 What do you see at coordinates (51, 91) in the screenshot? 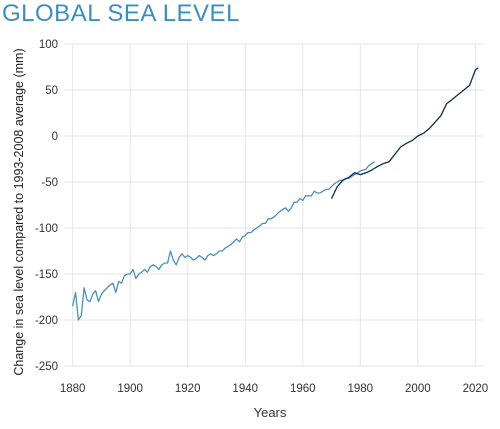
I see `y-tick-label: 50` at bounding box center [51, 91].